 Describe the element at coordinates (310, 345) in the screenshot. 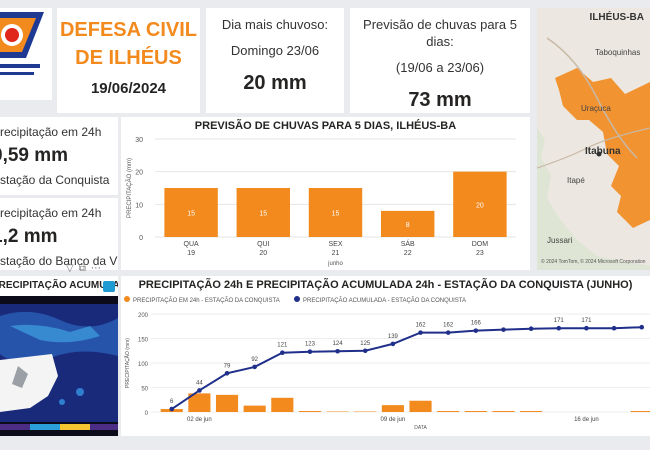

I see `cumulative-value-label: 123` at that location.